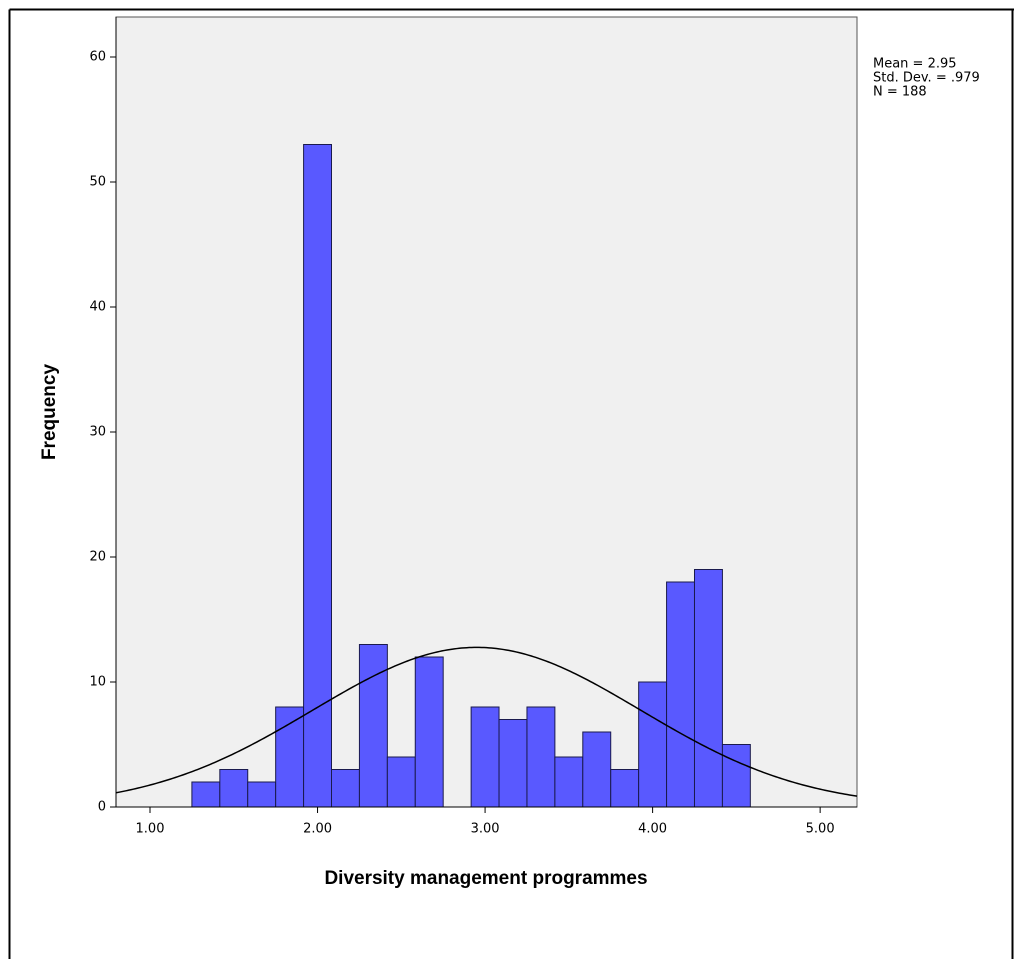  What do you see at coordinates (485, 878) in the screenshot?
I see `x-axis-title: Diversity management programmes` at bounding box center [485, 878].